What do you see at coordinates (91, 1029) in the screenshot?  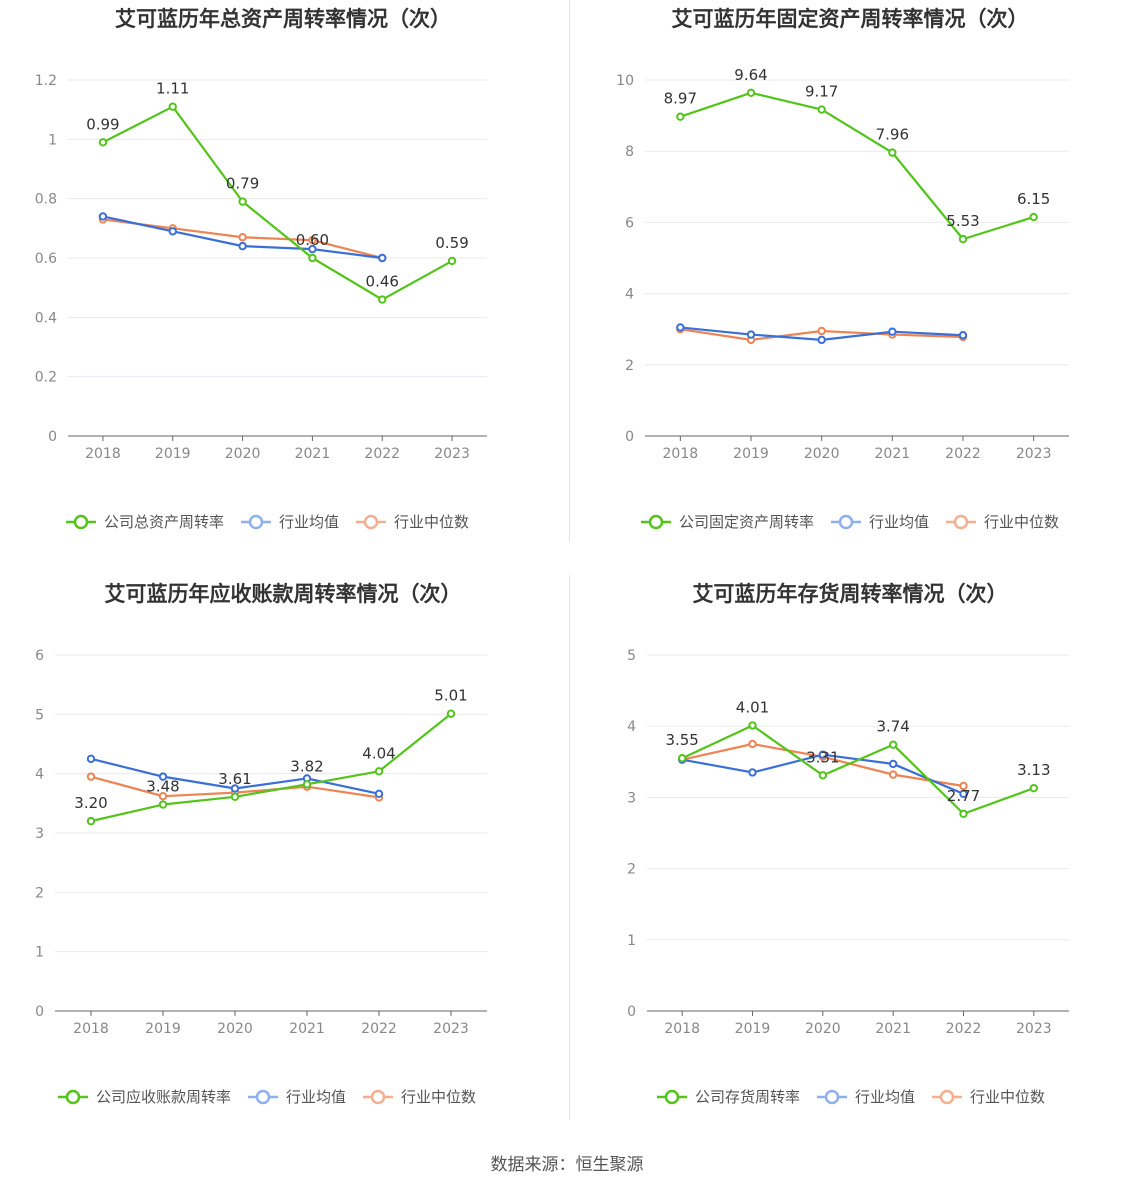 I see `x-tick-label: 2018` at bounding box center [91, 1029].